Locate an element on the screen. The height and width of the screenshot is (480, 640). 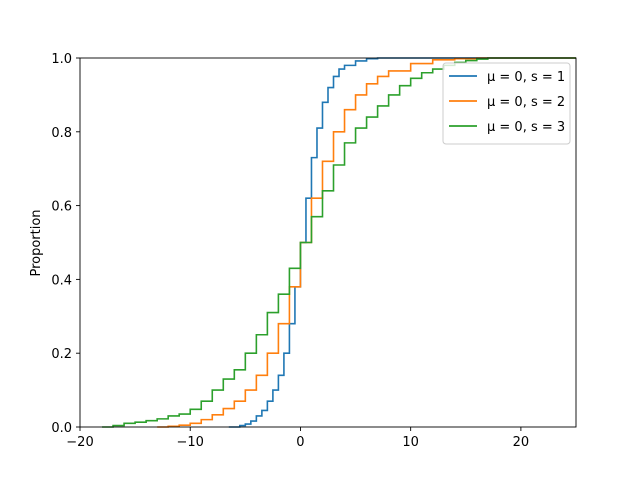
legend: μ = 0, s = 1 μ = 0, s = 2 μ = 0, s = 3 is located at coordinates (506, 103).